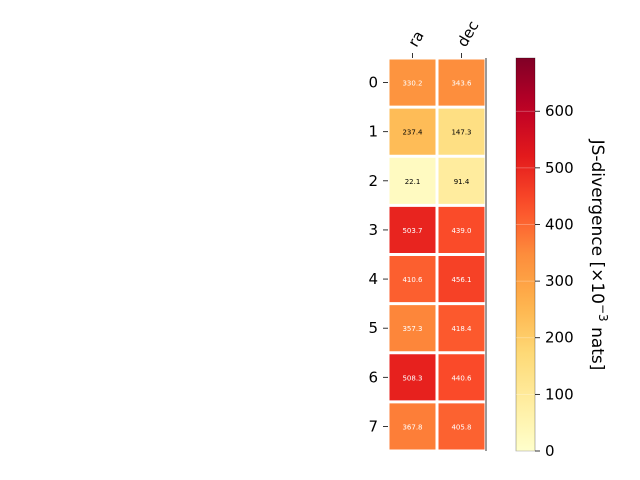  Describe the element at coordinates (373, 230) in the screenshot. I see `row-tick-label: 3` at that location.